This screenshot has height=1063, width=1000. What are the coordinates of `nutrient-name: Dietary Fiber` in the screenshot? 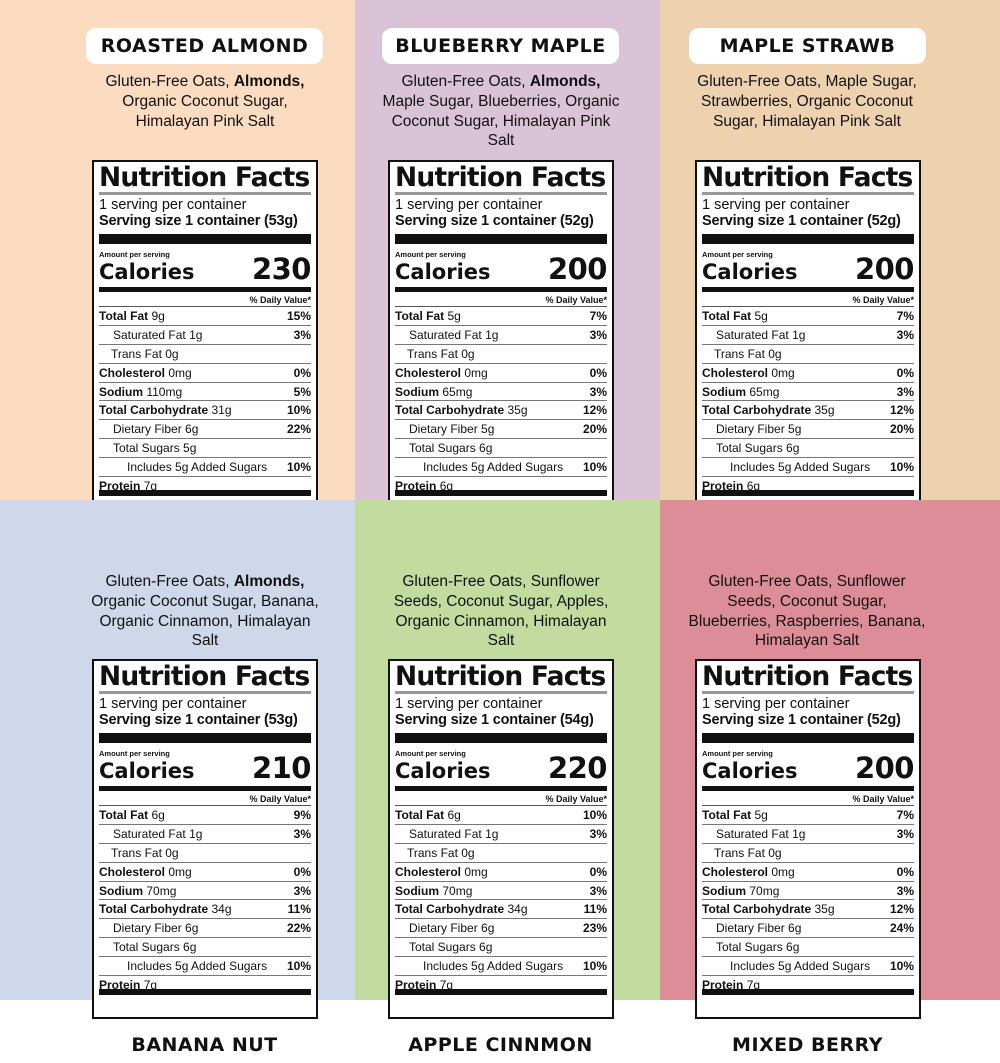 It's located at (147, 928).